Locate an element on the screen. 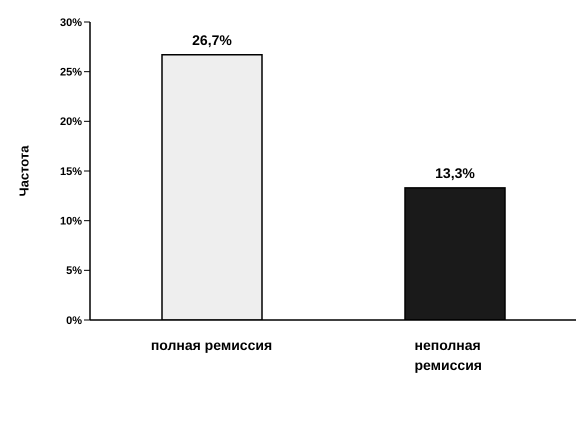 The image size is (584, 422). y-tick-label: 0% is located at coordinates (74, 320).